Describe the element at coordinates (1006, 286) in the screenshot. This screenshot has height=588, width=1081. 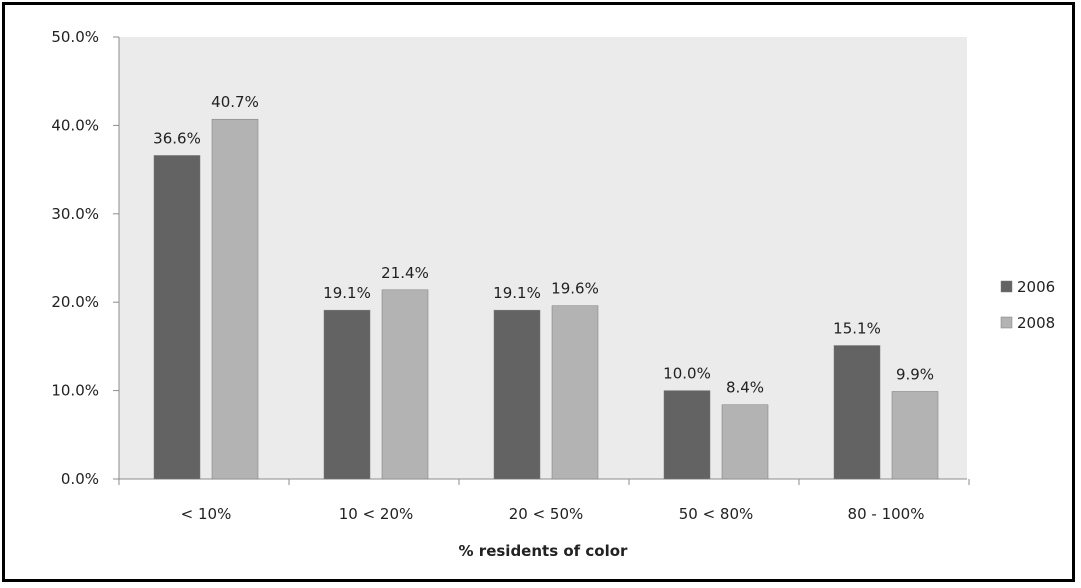
I see `legend-swatch-2006` at that location.